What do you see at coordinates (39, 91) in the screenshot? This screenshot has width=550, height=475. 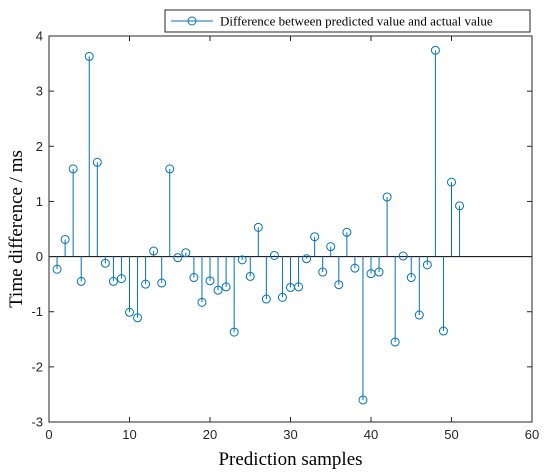 I see `y-tick-label: 3` at bounding box center [39, 91].